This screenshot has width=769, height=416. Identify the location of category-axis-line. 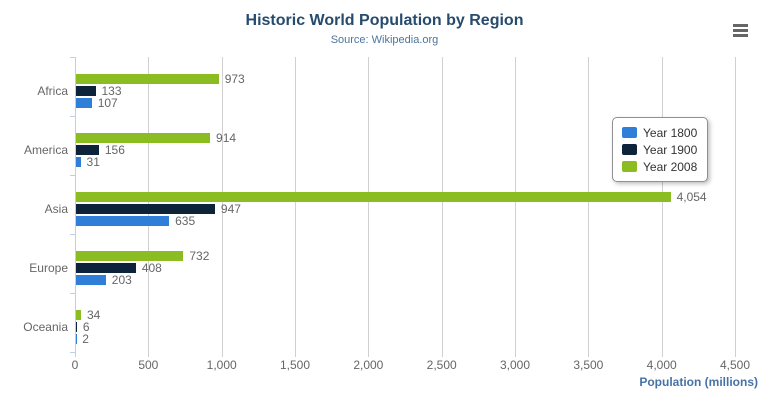
(75, 207).